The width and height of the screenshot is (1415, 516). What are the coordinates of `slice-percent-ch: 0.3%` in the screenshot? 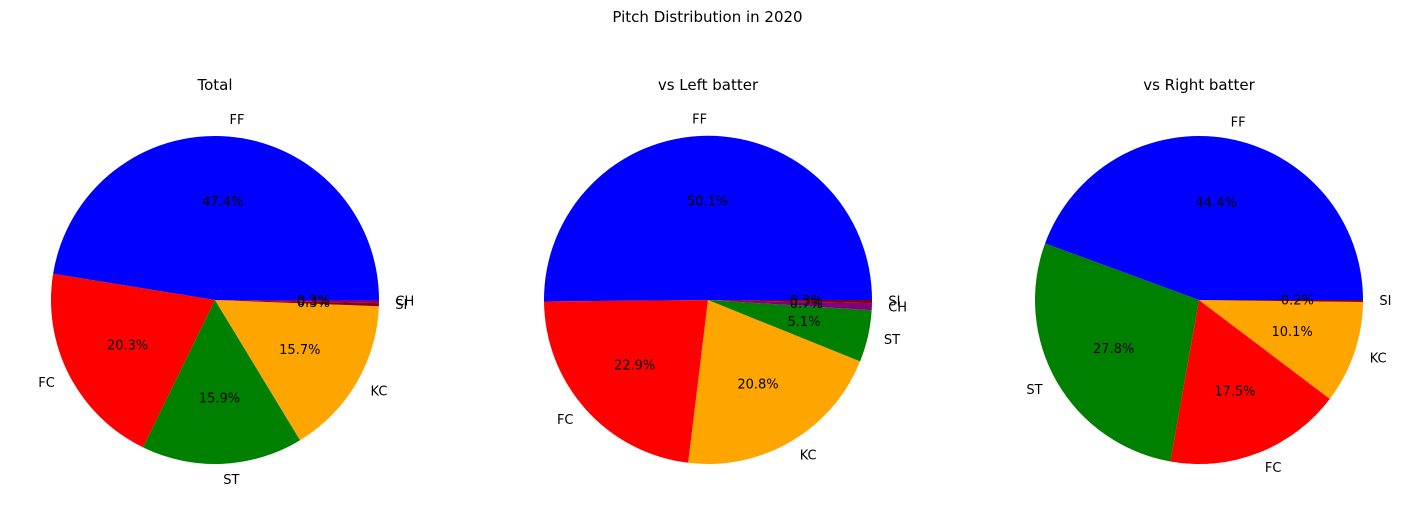 It's located at (313, 301).